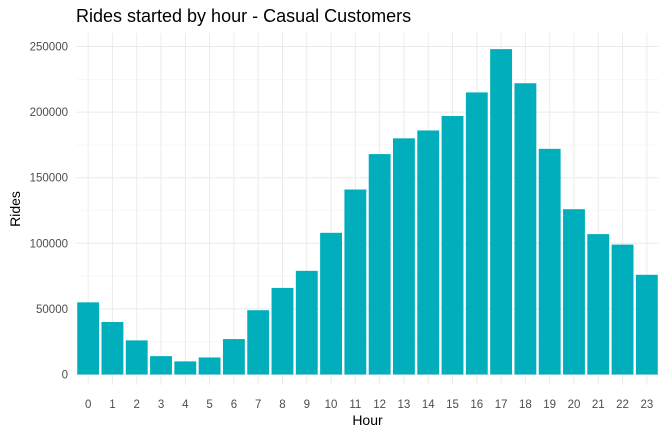  Describe the element at coordinates (49, 244) in the screenshot. I see `y-tick-label: 100000` at that location.